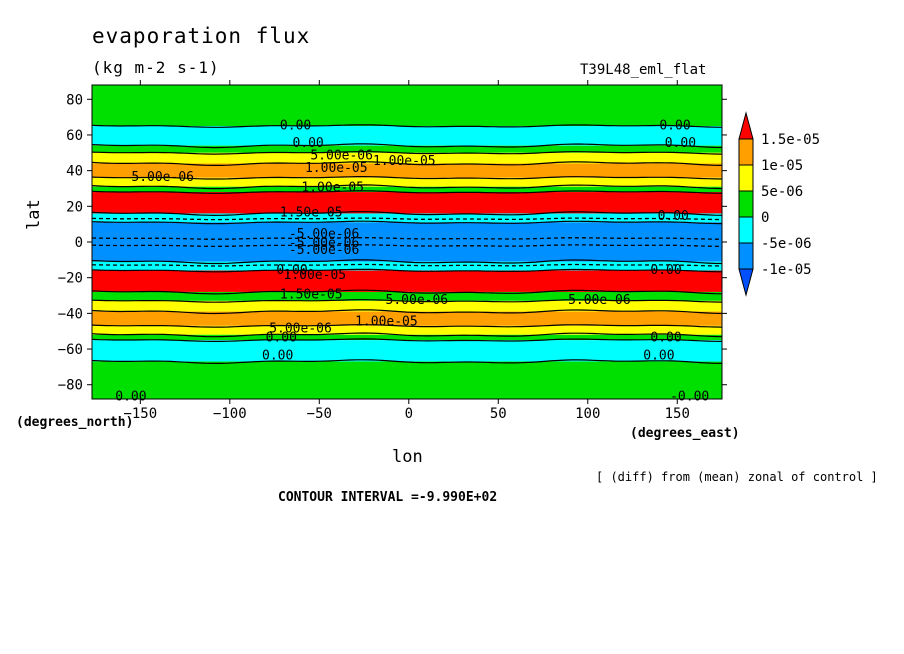 Image resolution: width=904 pixels, height=654 pixels. Describe the element at coordinates (407, 457) in the screenshot. I see `x-axis-label: lon` at that location.